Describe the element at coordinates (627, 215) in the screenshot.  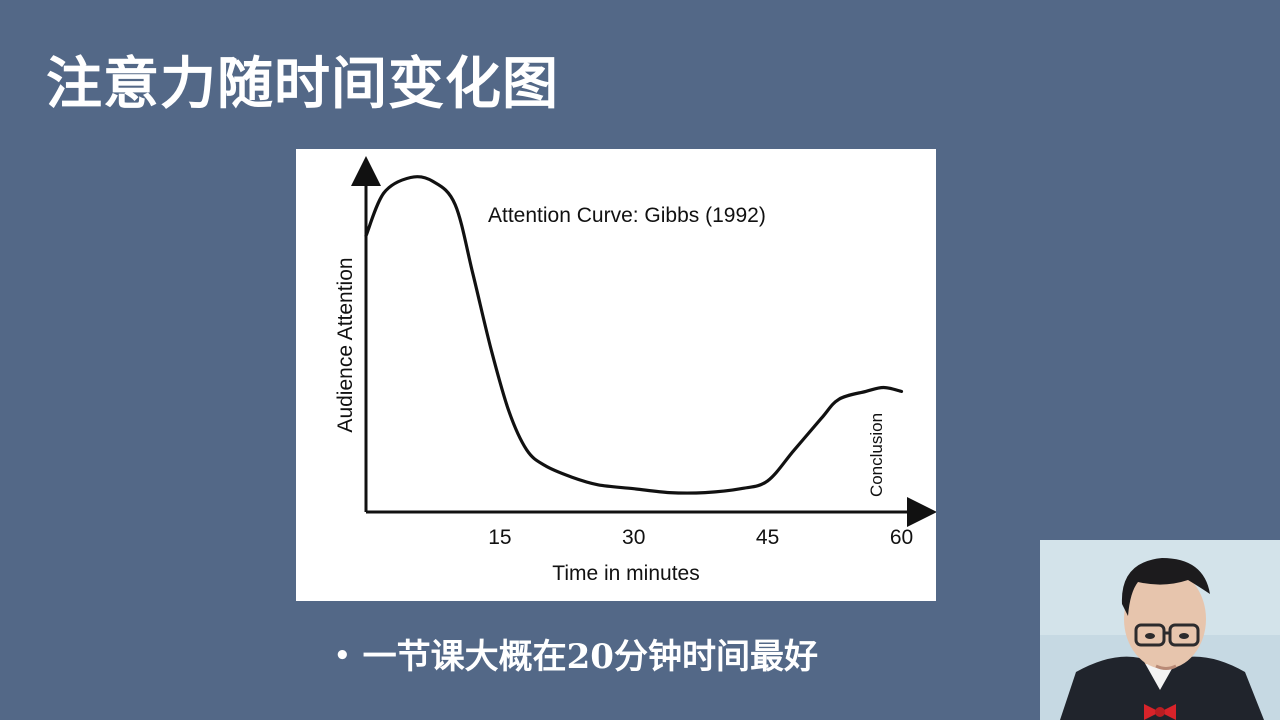
I see `chart-title: Attention Curve: Gibbs (1992)` at that location.